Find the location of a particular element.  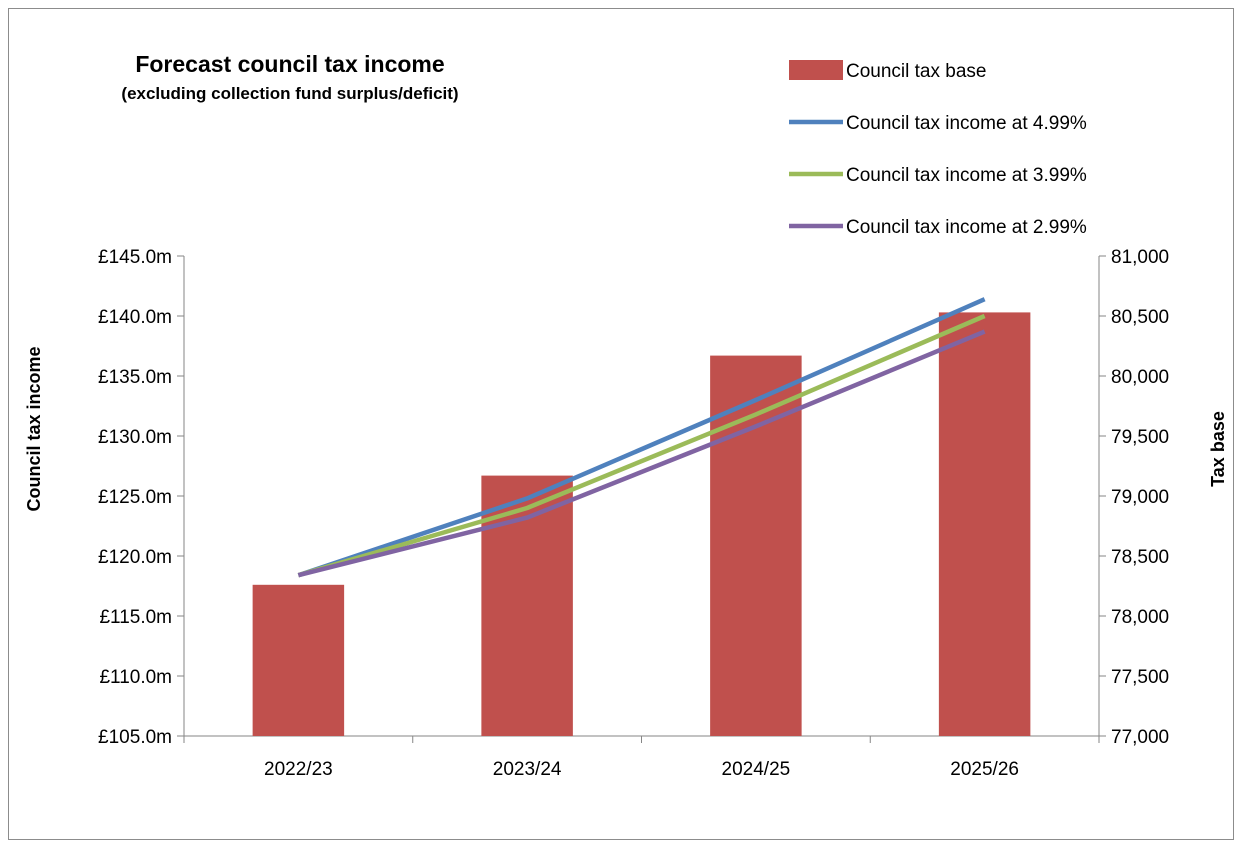

legend-swatch-bar is located at coordinates (816, 70).